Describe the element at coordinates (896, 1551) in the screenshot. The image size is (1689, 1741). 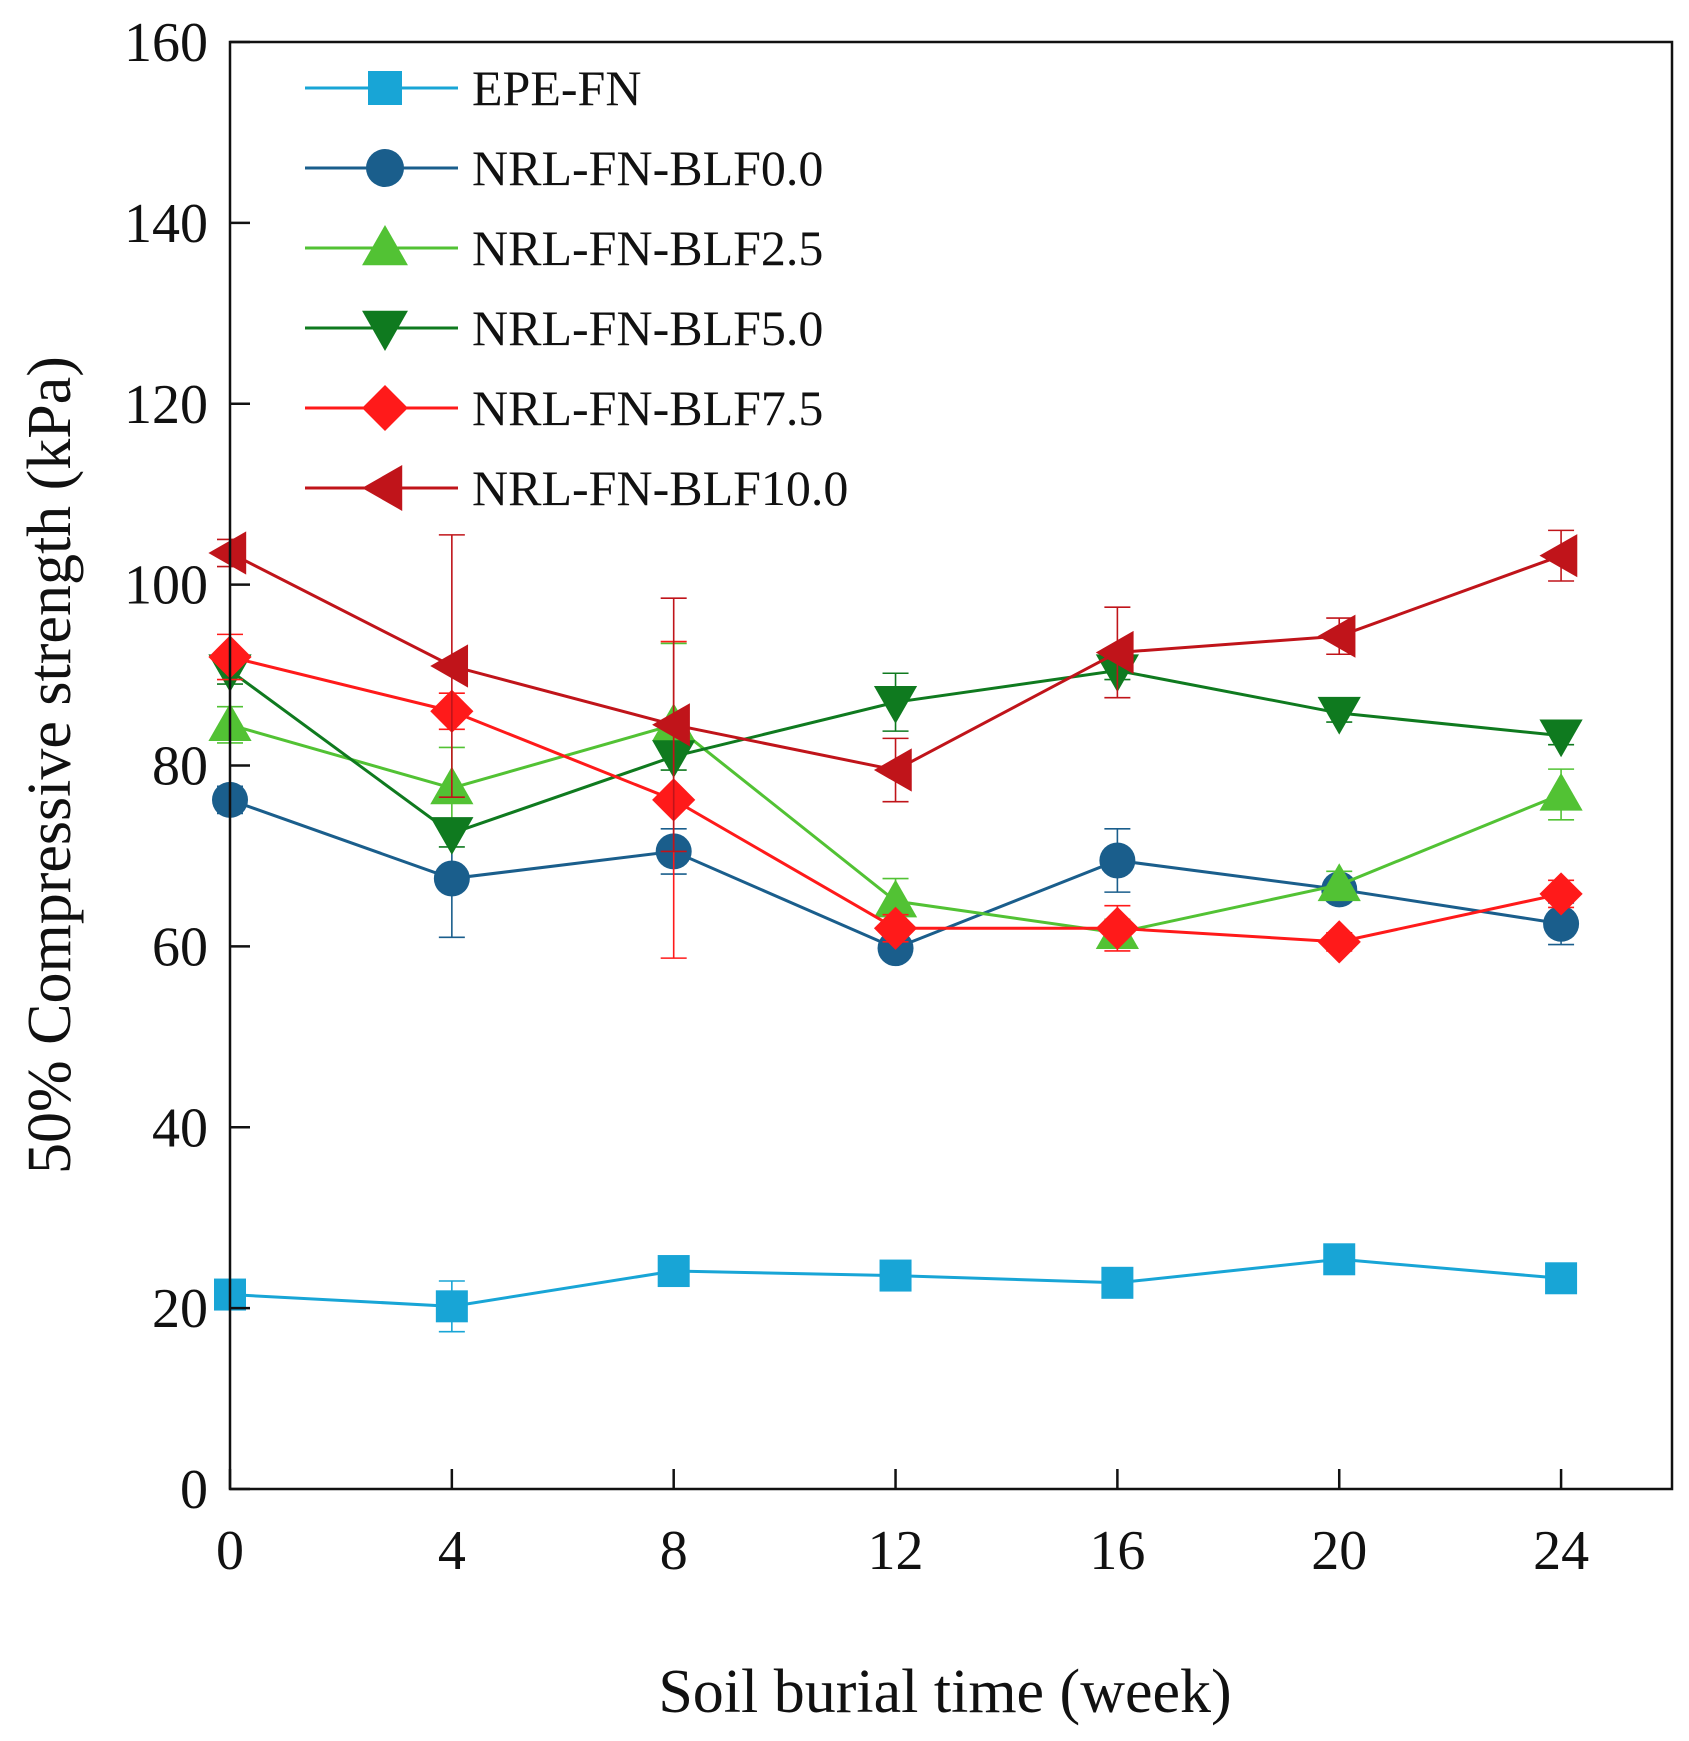
I see `x-tick-label: 12` at that location.